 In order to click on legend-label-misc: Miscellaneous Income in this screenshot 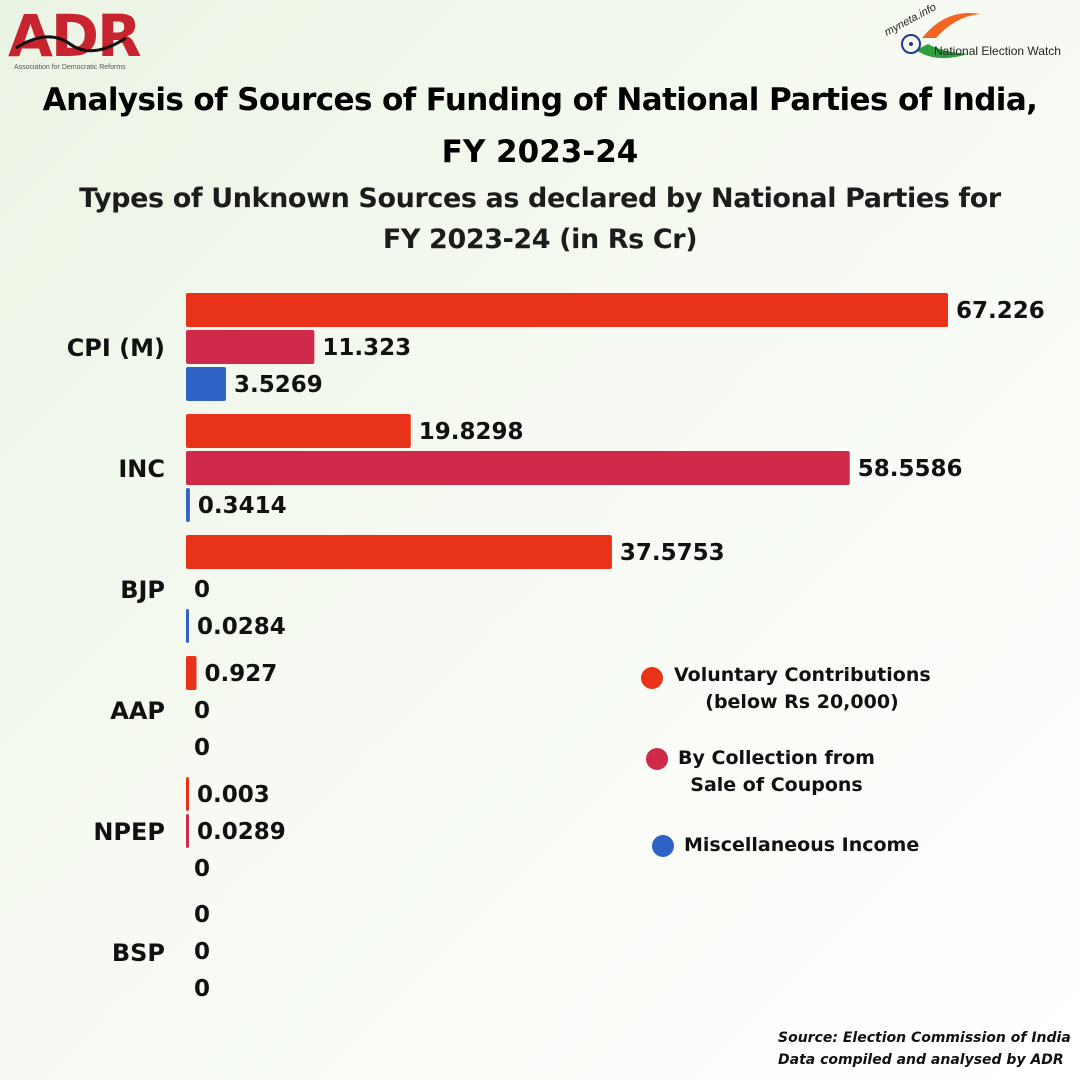, I will do `click(802, 845)`.